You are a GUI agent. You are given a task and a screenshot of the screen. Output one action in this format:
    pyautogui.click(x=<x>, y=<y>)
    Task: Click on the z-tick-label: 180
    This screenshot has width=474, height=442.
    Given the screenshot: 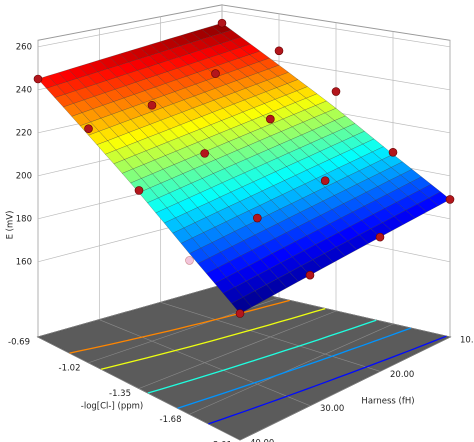 What is the action you would take?
    pyautogui.click(x=24, y=219)
    